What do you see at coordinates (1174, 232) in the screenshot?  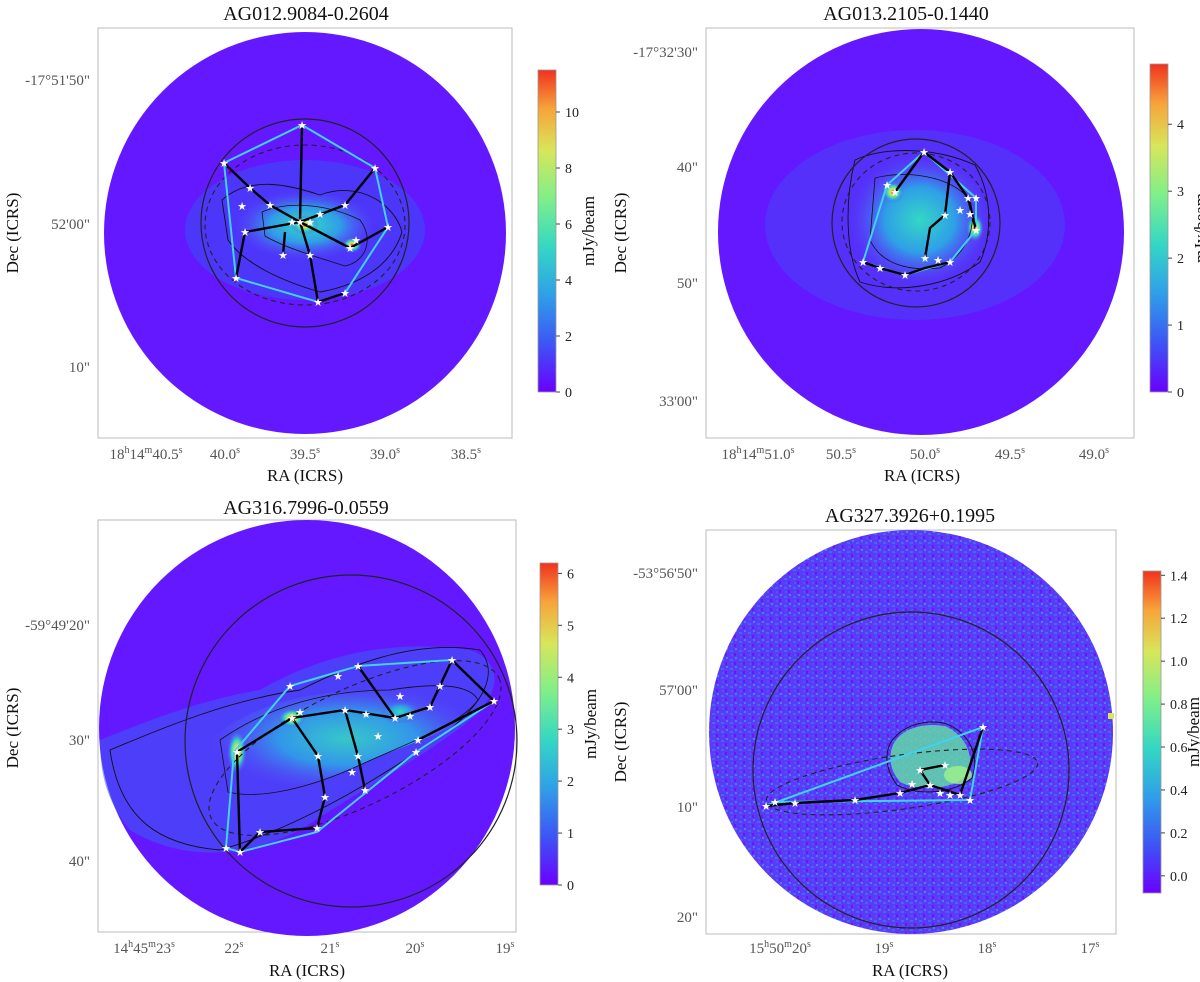 I see `colorbar: 0 1 2 3 4 mJy/beam` at bounding box center [1174, 232].